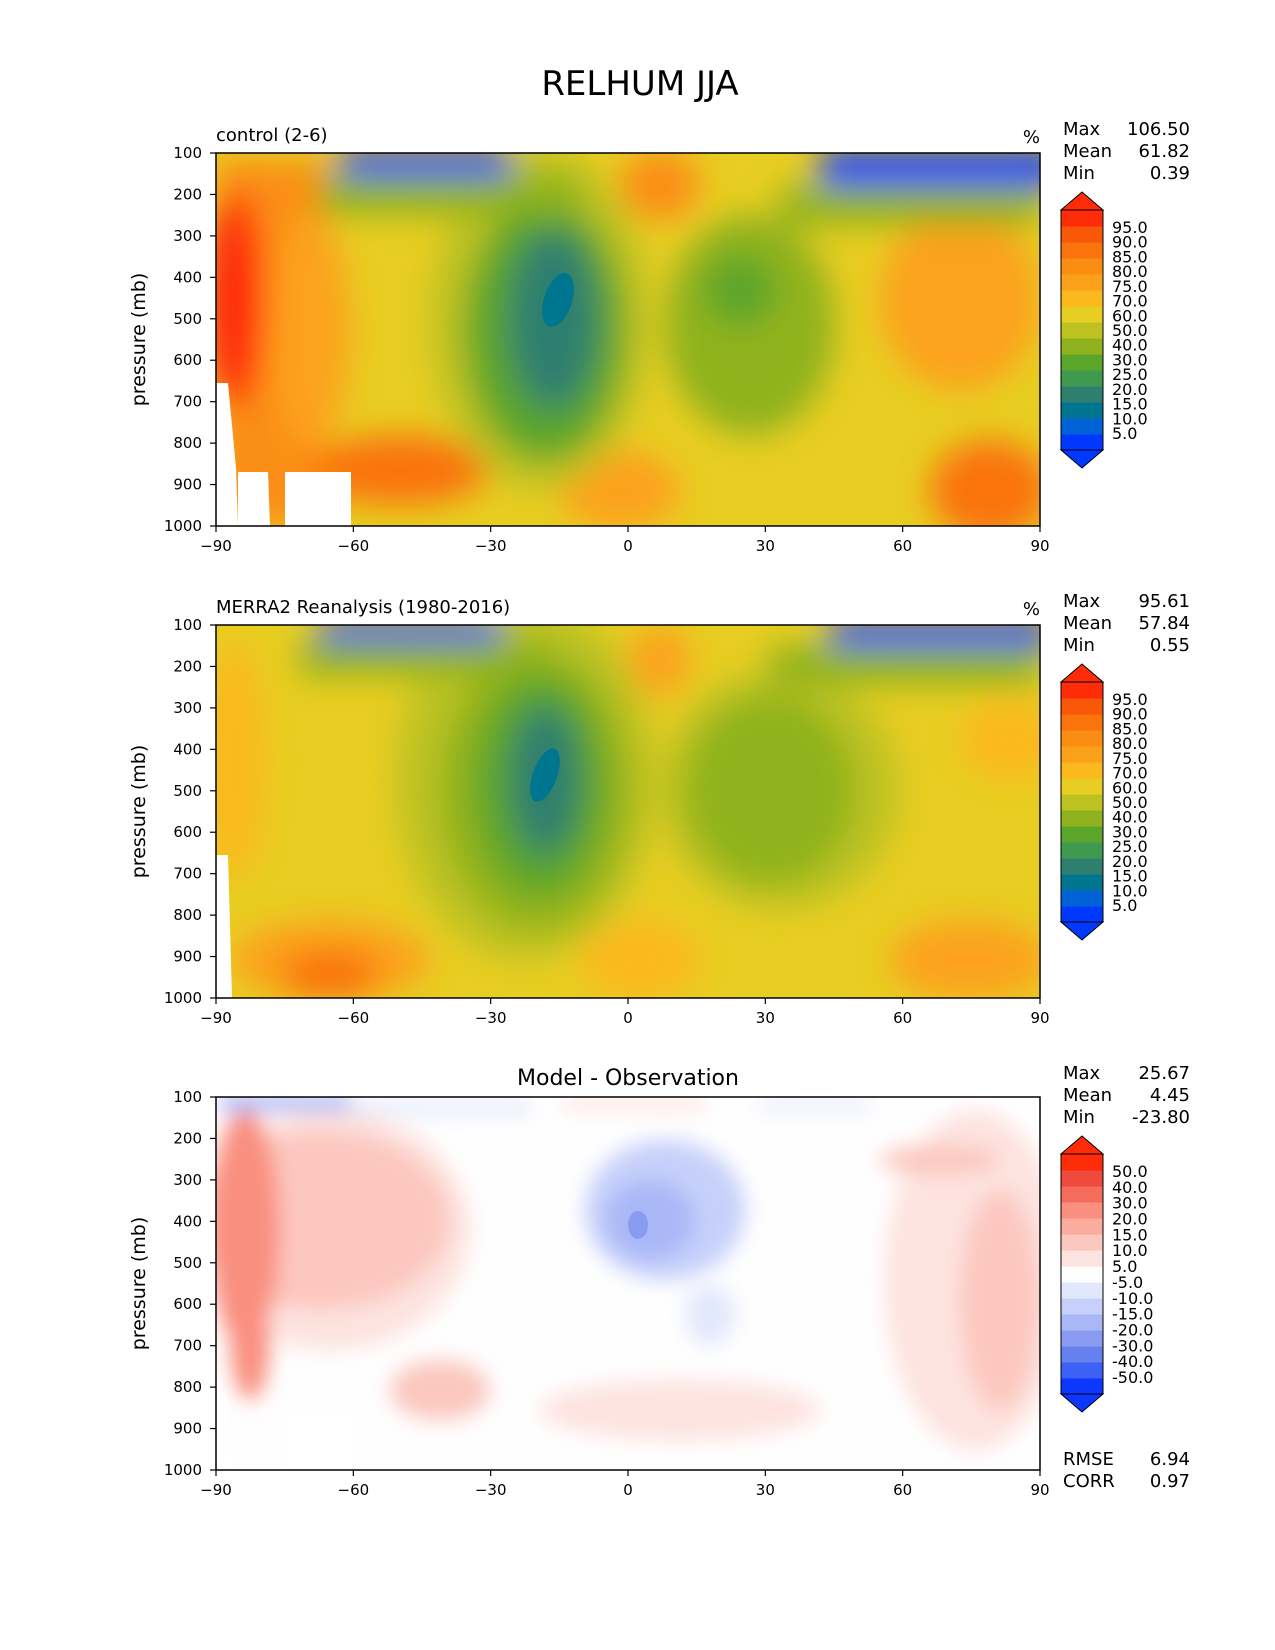  Describe the element at coordinates (1079, 173) in the screenshot. I see `stat-label: Min` at that location.